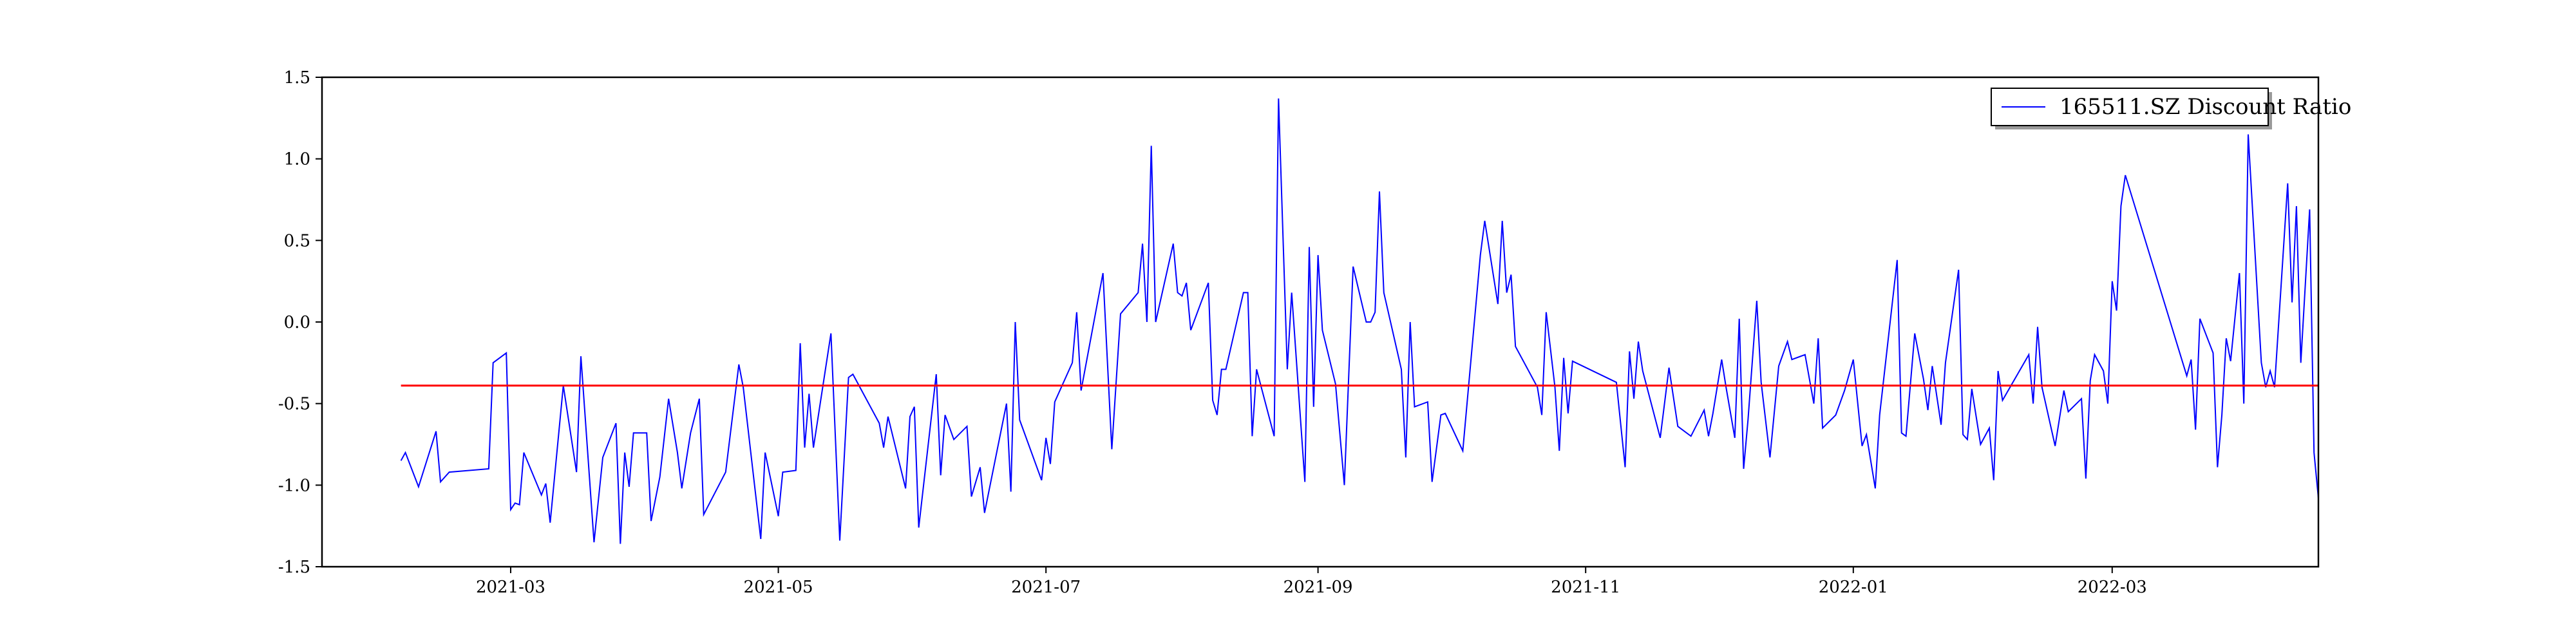  I want to click on x-tick-label: 2021-09, so click(1318, 587).